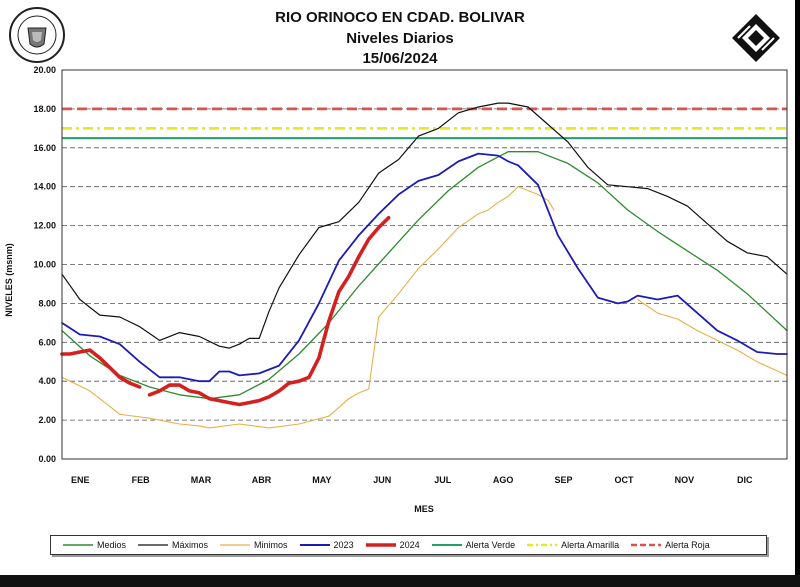 This screenshot has width=800, height=587. What do you see at coordinates (343, 545) in the screenshot?
I see `legend-label: 2023` at bounding box center [343, 545].